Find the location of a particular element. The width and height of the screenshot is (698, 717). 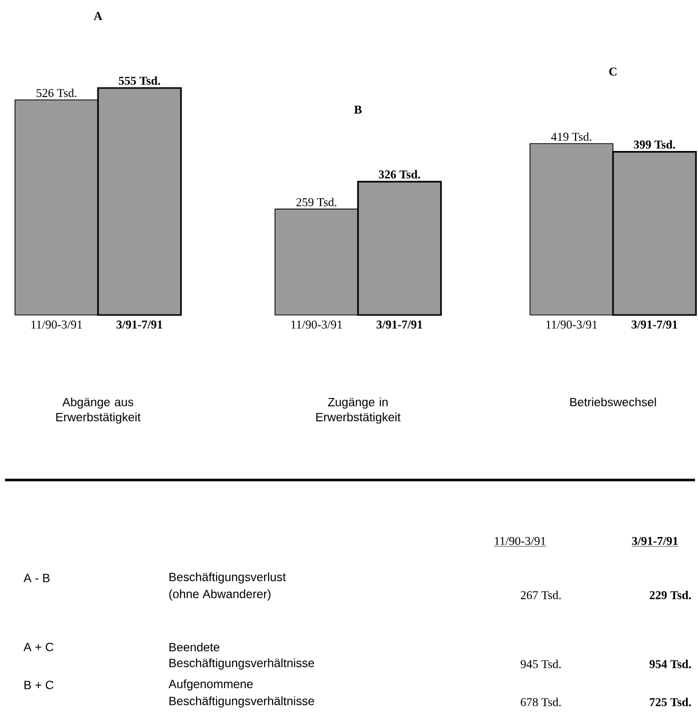

text: 945 Tsd. is located at coordinates (540, 664).